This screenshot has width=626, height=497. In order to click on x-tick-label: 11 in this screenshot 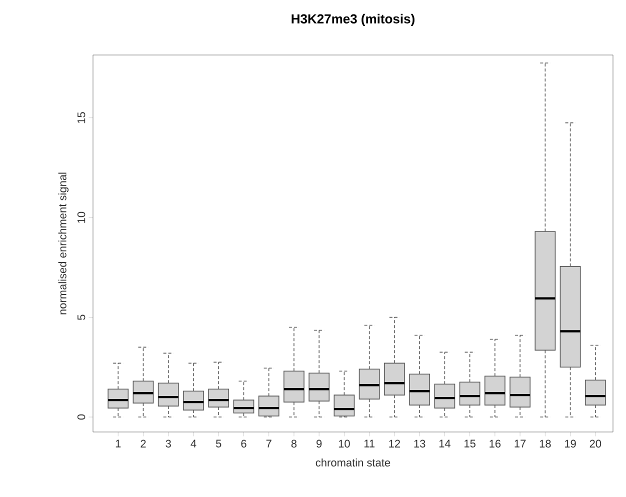, I will do `click(369, 444)`.